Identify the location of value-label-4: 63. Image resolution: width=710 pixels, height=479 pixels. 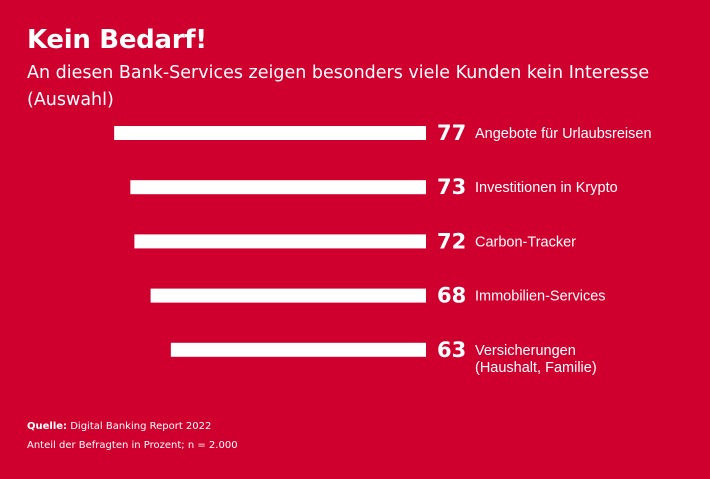
(451, 350).